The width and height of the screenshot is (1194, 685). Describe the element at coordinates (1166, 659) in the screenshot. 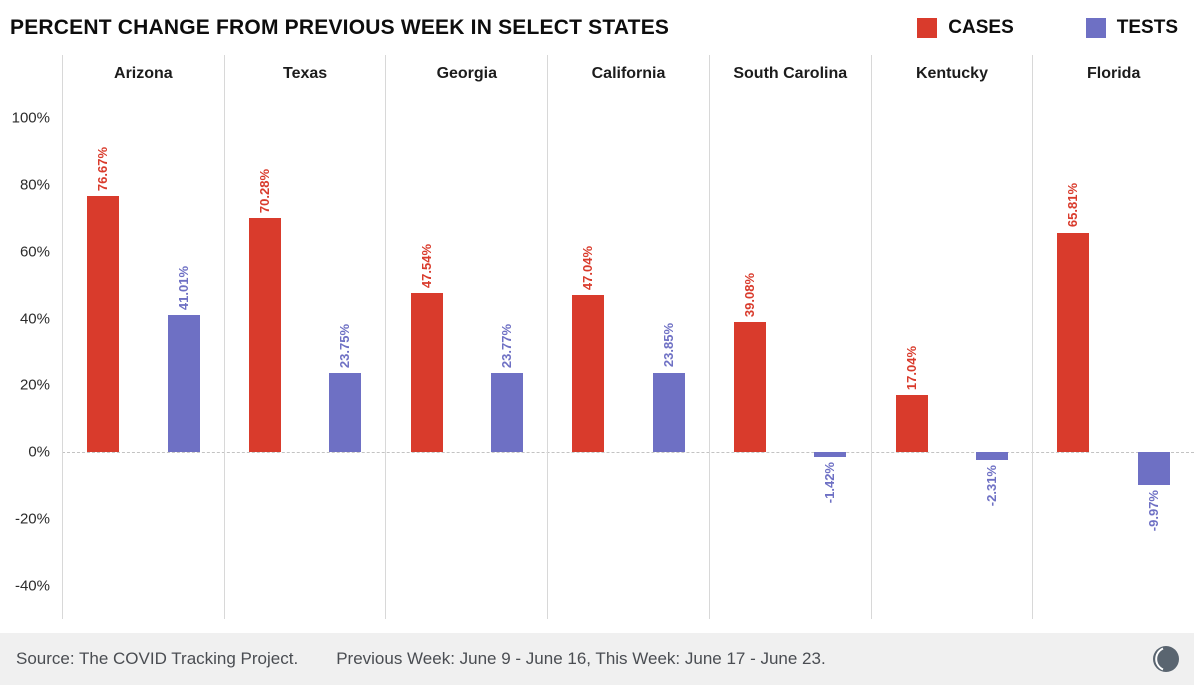

I see `covid-tracking-project-logo-icon` at that location.